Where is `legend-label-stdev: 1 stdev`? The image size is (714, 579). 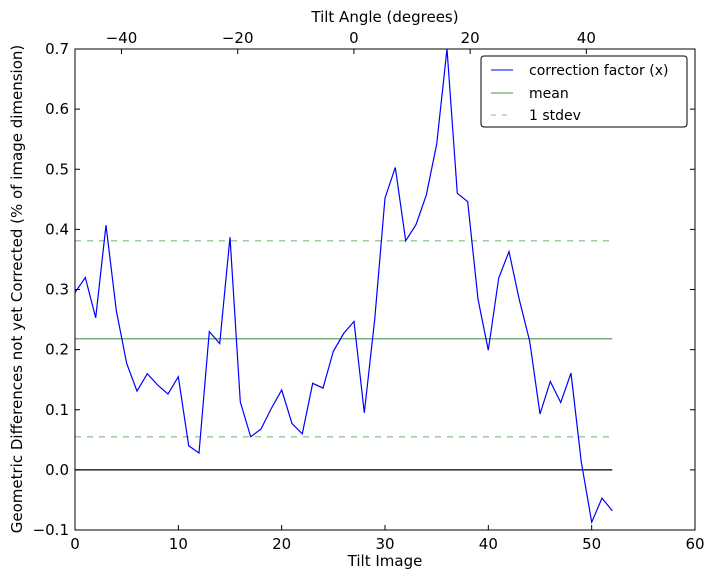
legend-label-stdev: 1 stdev is located at coordinates (555, 116).